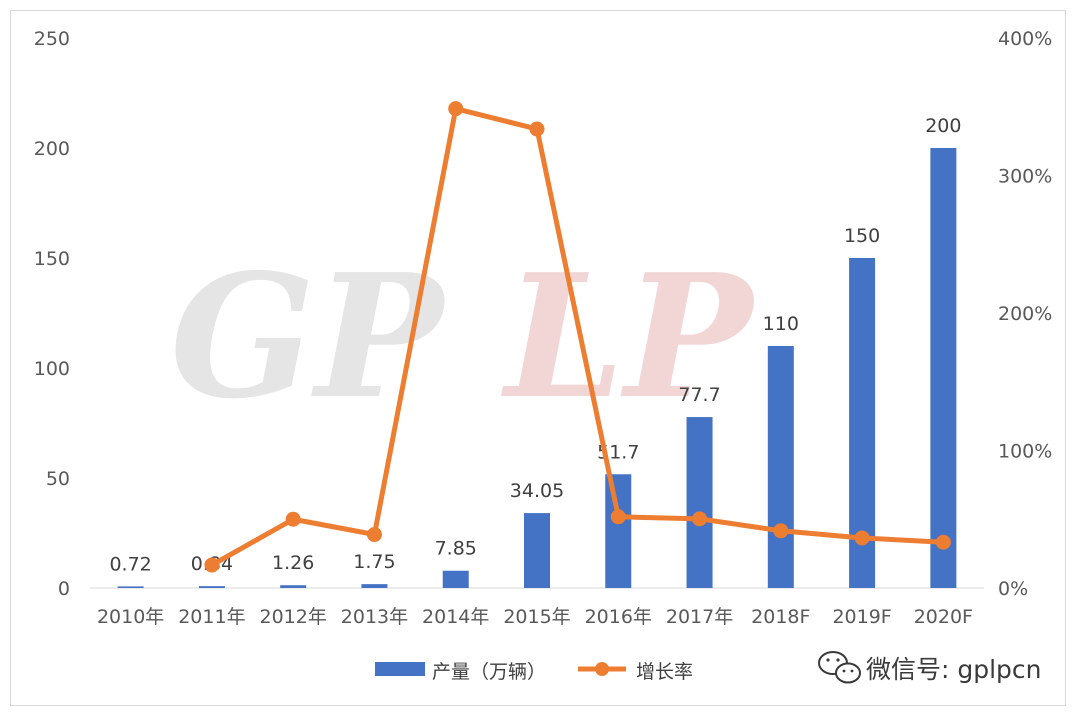 This screenshot has width=1080, height=718. I want to click on legend-bar-swatch, so click(400, 669).